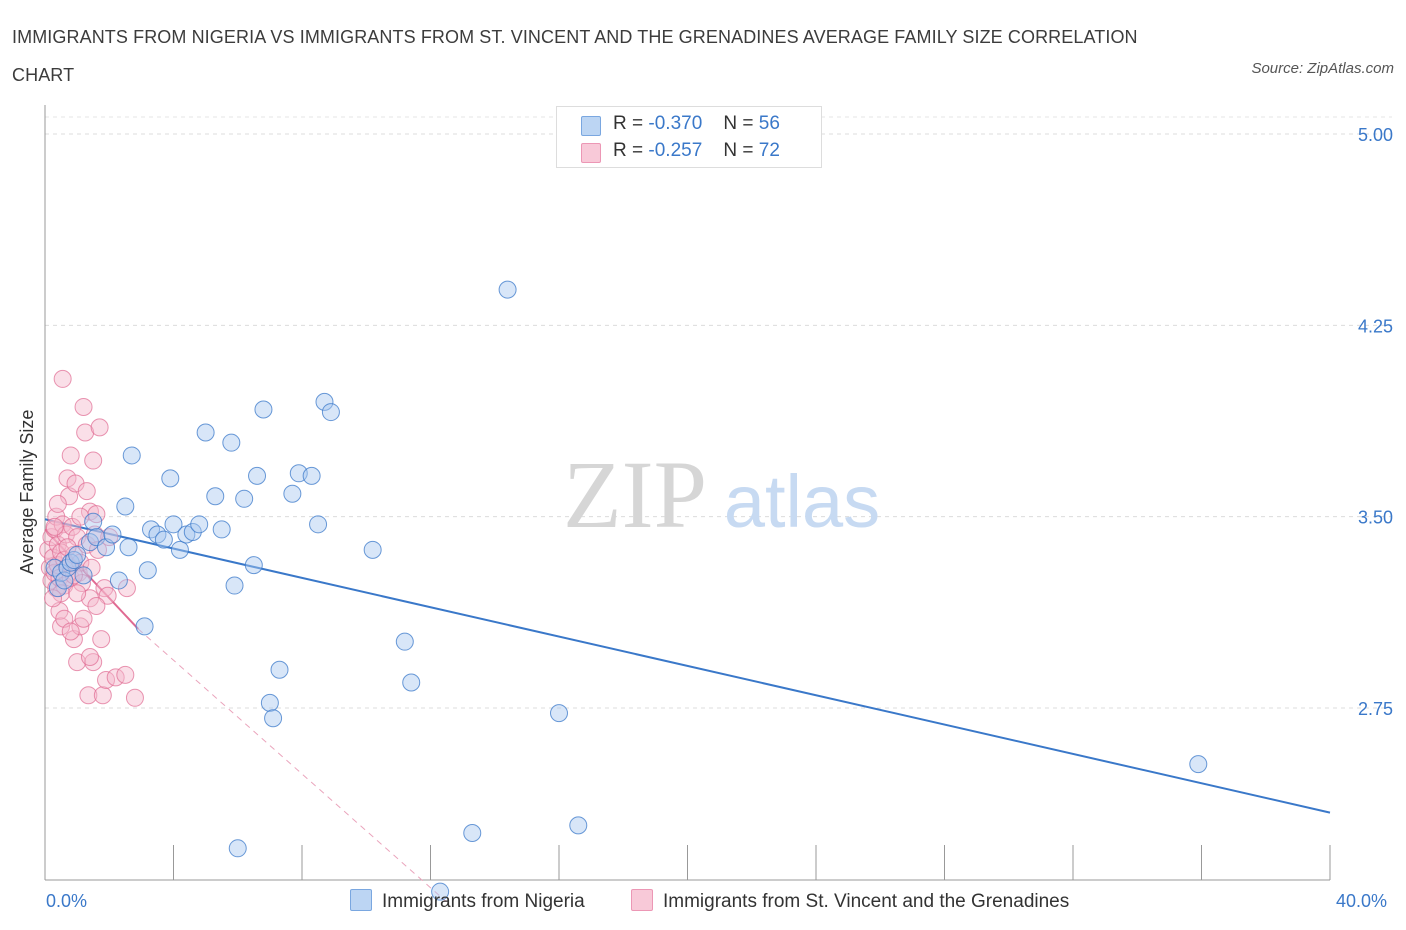  Describe the element at coordinates (27, 492) in the screenshot. I see `y-axis-label: Average Family Size` at that location.